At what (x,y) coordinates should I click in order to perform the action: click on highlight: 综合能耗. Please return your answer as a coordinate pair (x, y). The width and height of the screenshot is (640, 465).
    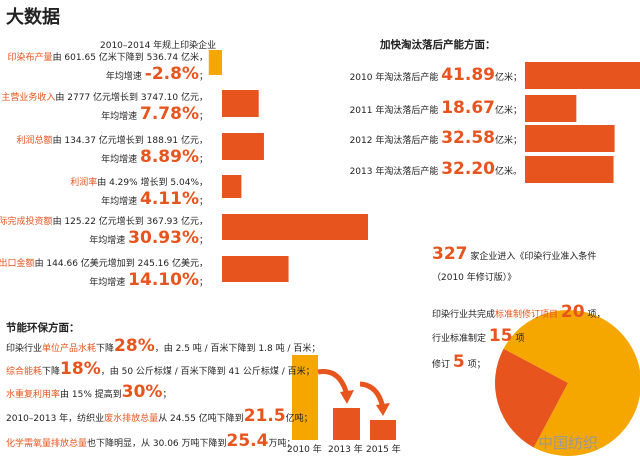
    Looking at the image, I should click on (24, 372).